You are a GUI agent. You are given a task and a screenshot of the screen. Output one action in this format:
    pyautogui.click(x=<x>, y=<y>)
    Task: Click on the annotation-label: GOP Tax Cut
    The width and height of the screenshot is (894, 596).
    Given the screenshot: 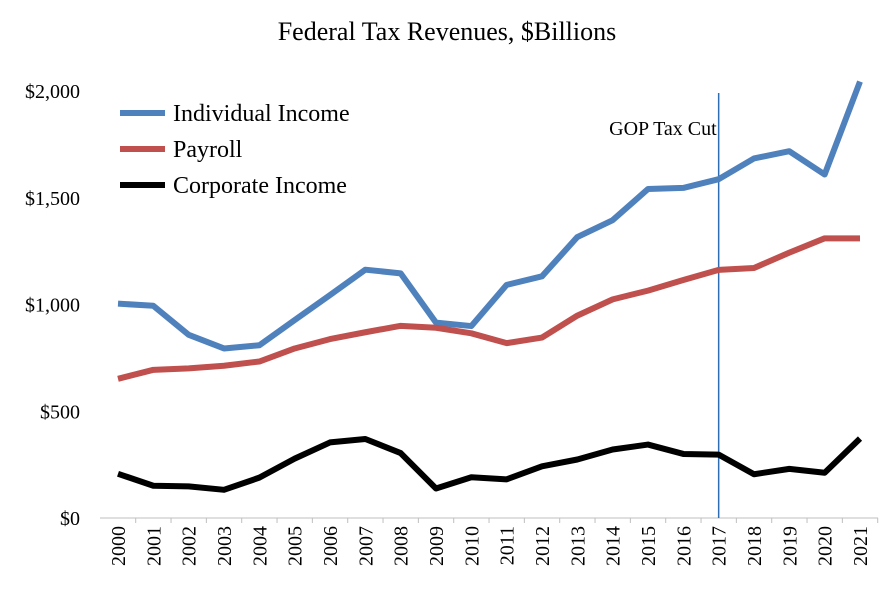 What is the action you would take?
    pyautogui.click(x=663, y=129)
    